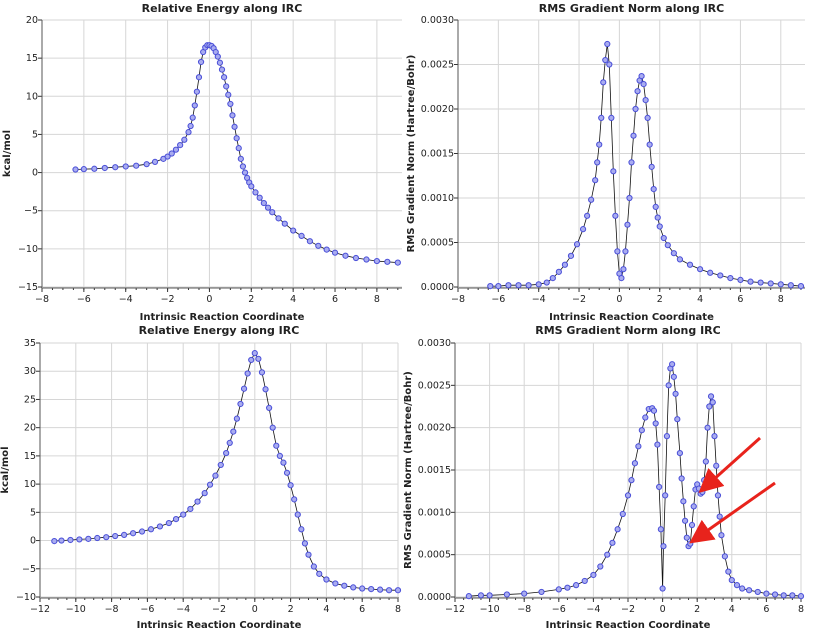 The width and height of the screenshot is (817, 635). Describe the element at coordinates (437, 243) in the screenshot. I see `y-tick-label: 0.0005` at that location.